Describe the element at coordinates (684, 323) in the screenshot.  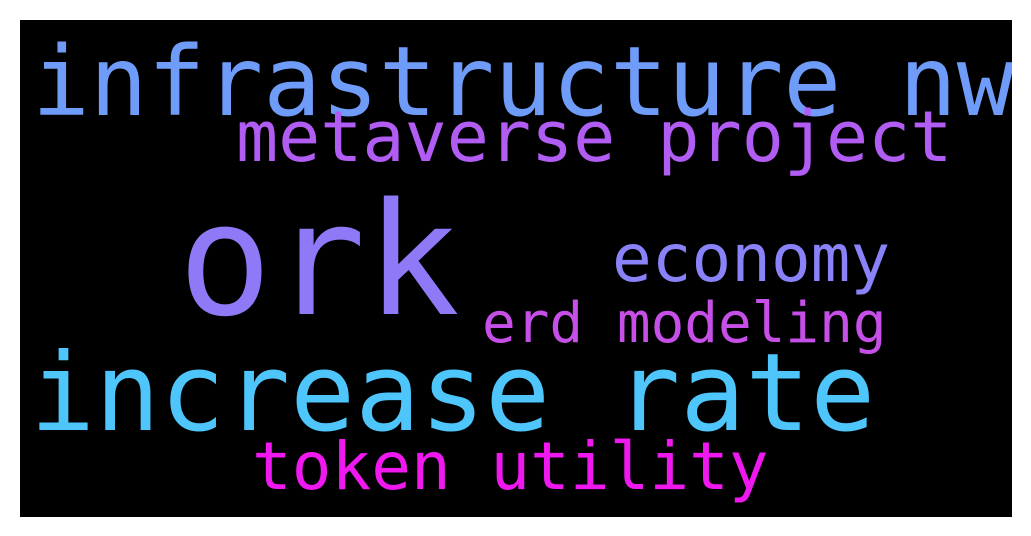
I see `word-erd-modeling: erd modeling` at that location.